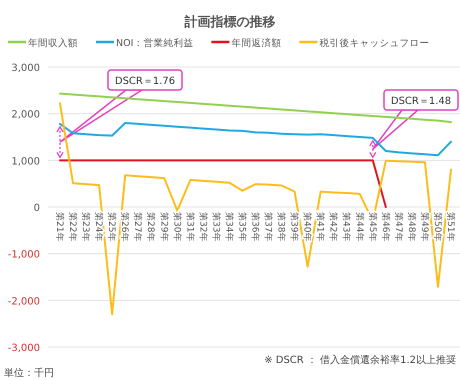 The width and height of the screenshot is (460, 380). What do you see at coordinates (360, 360) in the screenshot?
I see `text: ※ DSCR ： 借入金償還余裕率1.2以上推奨` at bounding box center [360, 360].